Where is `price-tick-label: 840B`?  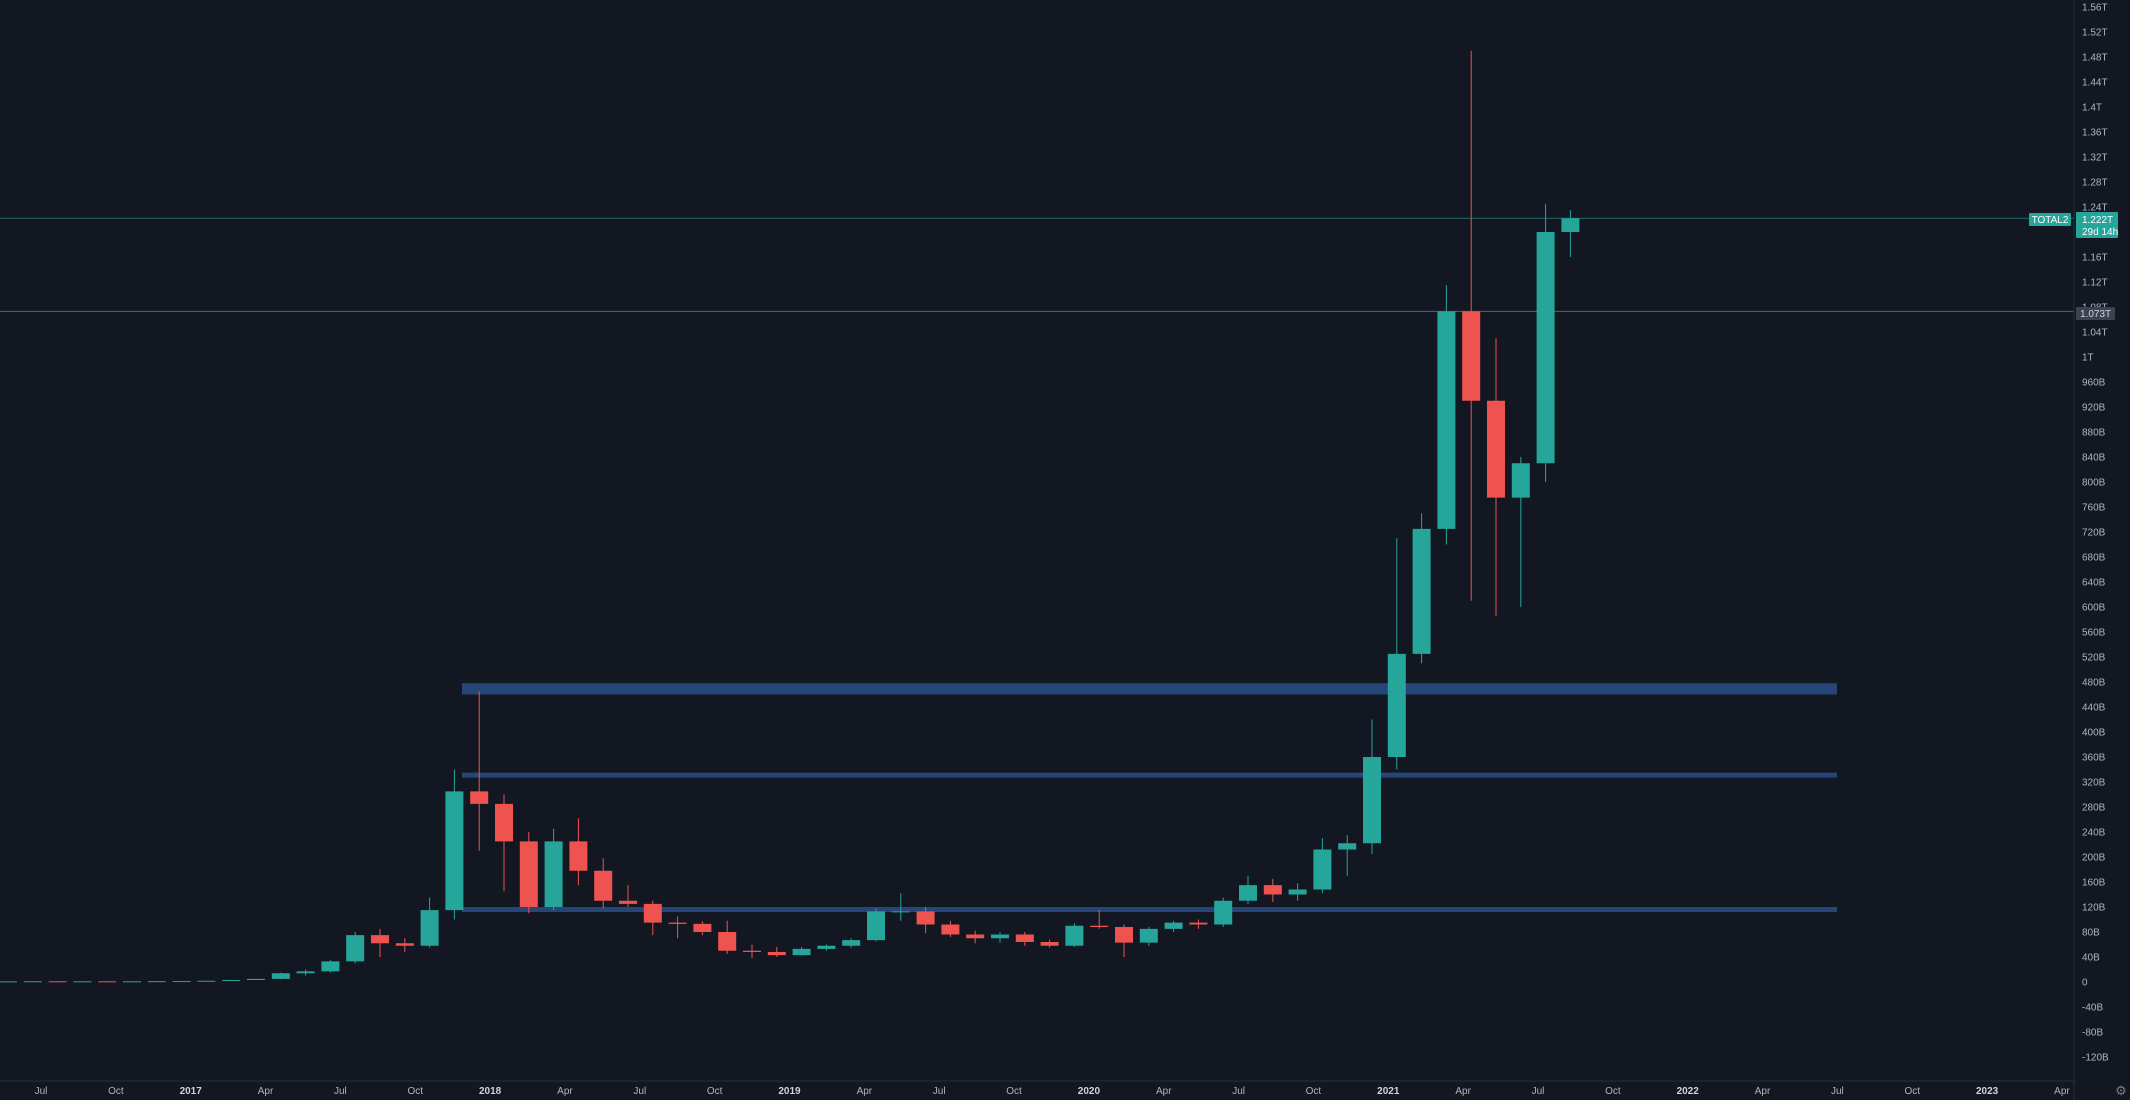 price-tick-label: 840B is located at coordinates (2094, 458).